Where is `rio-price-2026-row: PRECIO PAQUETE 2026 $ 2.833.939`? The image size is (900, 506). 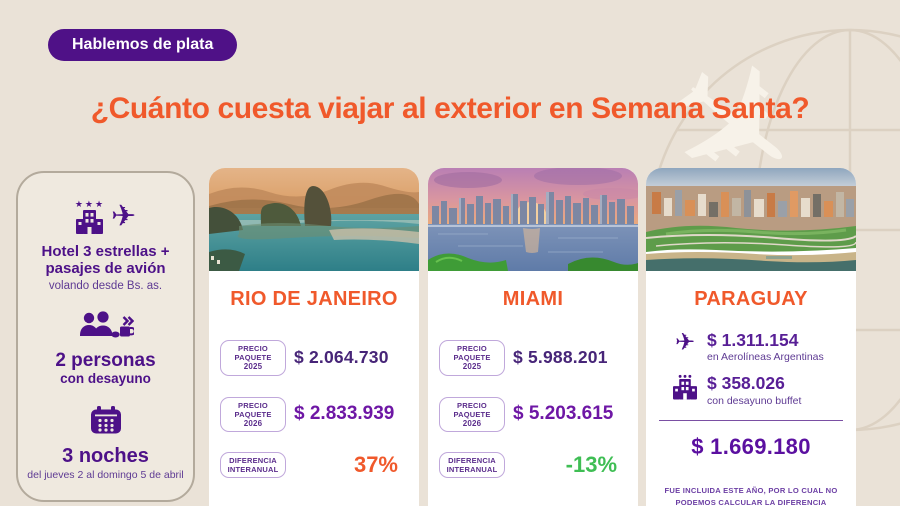 rio-price-2026-row: PRECIO PAQUETE 2026 $ 2.833.939 is located at coordinates (314, 414).